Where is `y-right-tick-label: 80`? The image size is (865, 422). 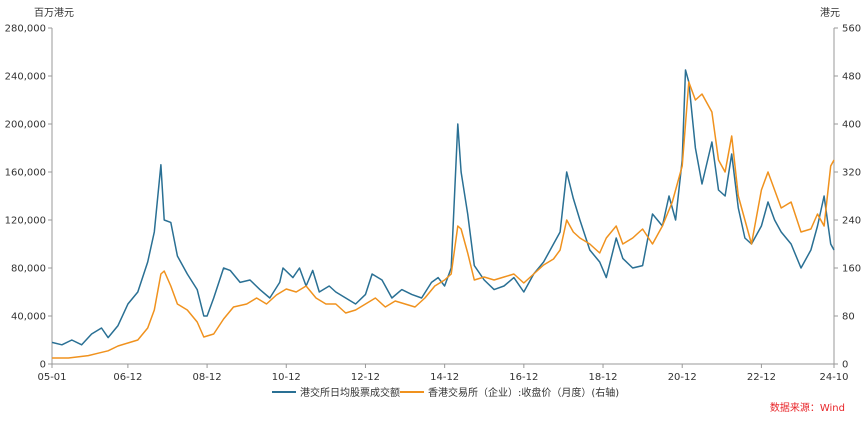 y-right-tick-label: 80 is located at coordinates (848, 317).